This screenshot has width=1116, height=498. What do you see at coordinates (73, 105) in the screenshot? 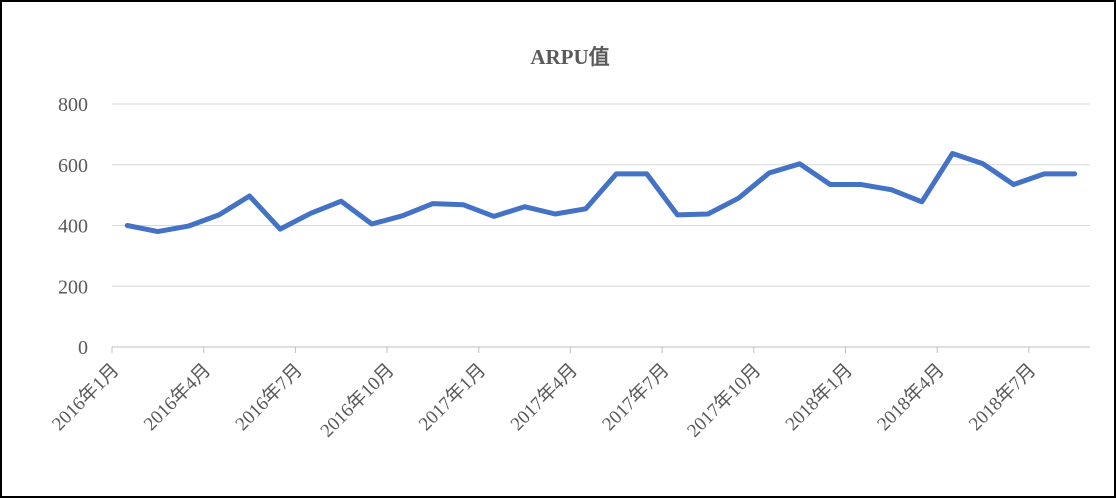
I see `y-tick-label: 800` at bounding box center [73, 105].